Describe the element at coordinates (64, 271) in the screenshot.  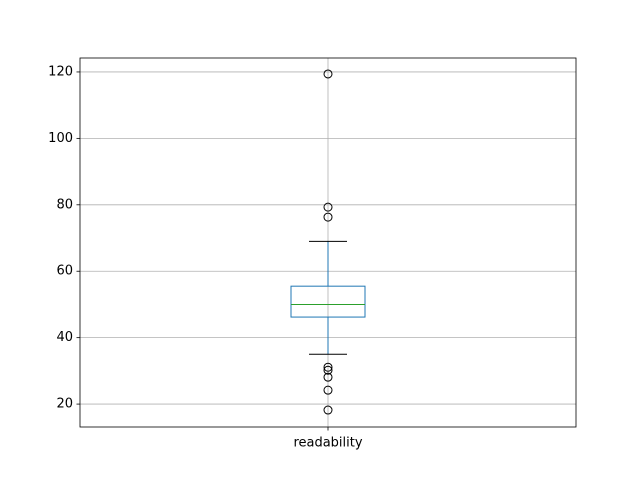
I see `y-tick-label: 60` at that location.